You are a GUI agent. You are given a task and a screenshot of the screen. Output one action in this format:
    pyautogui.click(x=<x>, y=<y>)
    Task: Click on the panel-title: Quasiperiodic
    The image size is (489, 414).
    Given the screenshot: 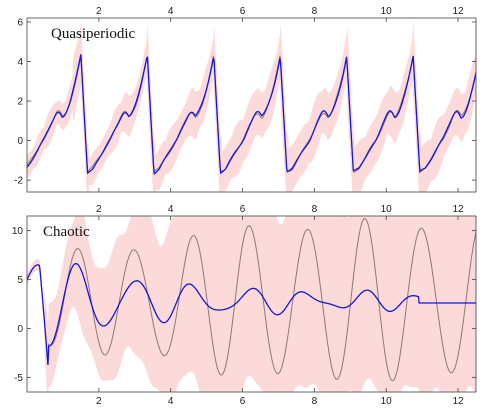 What is the action you would take?
    pyautogui.click(x=93, y=34)
    